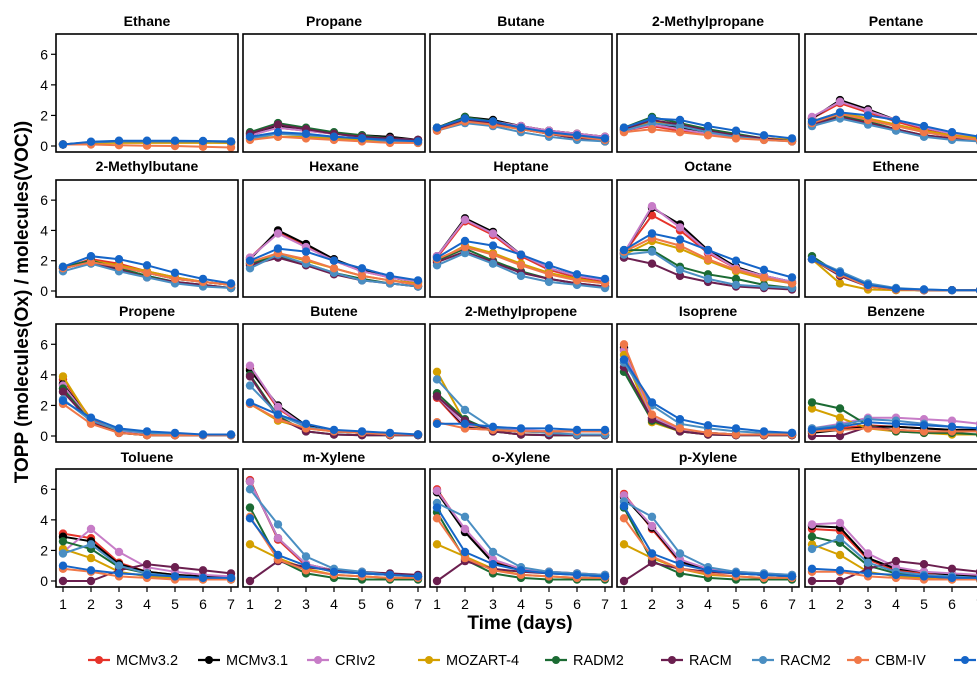 The width and height of the screenshot is (977, 683). I want to click on panel-title: m-Xylene, so click(334, 457).